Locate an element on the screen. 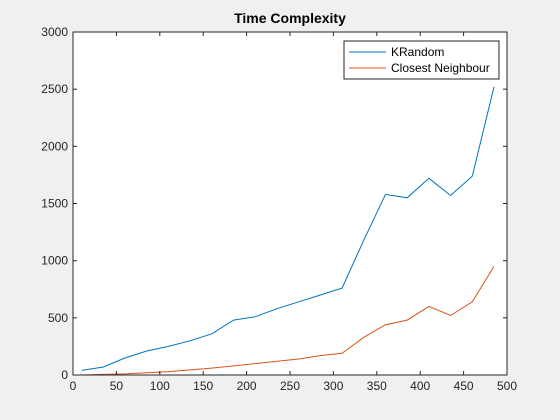 The width and height of the screenshot is (560, 420). x-tick-label: 450 is located at coordinates (464, 386).